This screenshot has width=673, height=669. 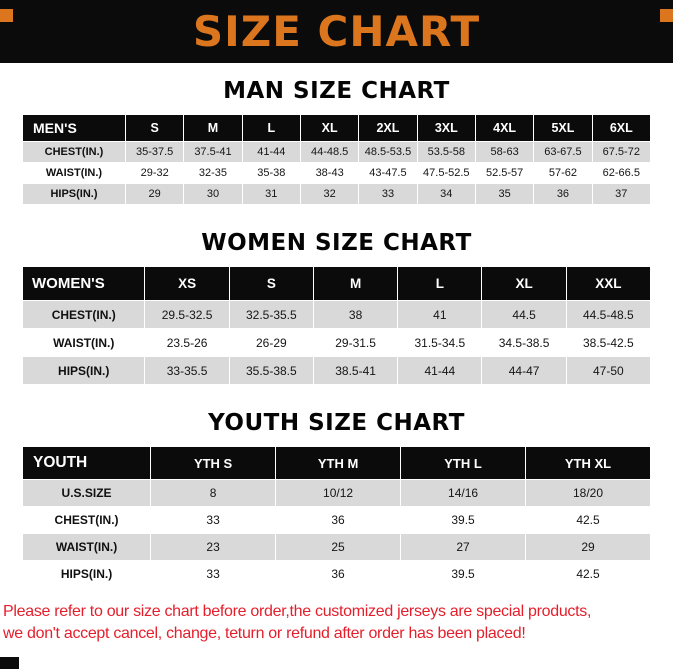 What do you see at coordinates (563, 173) in the screenshot?
I see `value-cell: 57-62` at bounding box center [563, 173].